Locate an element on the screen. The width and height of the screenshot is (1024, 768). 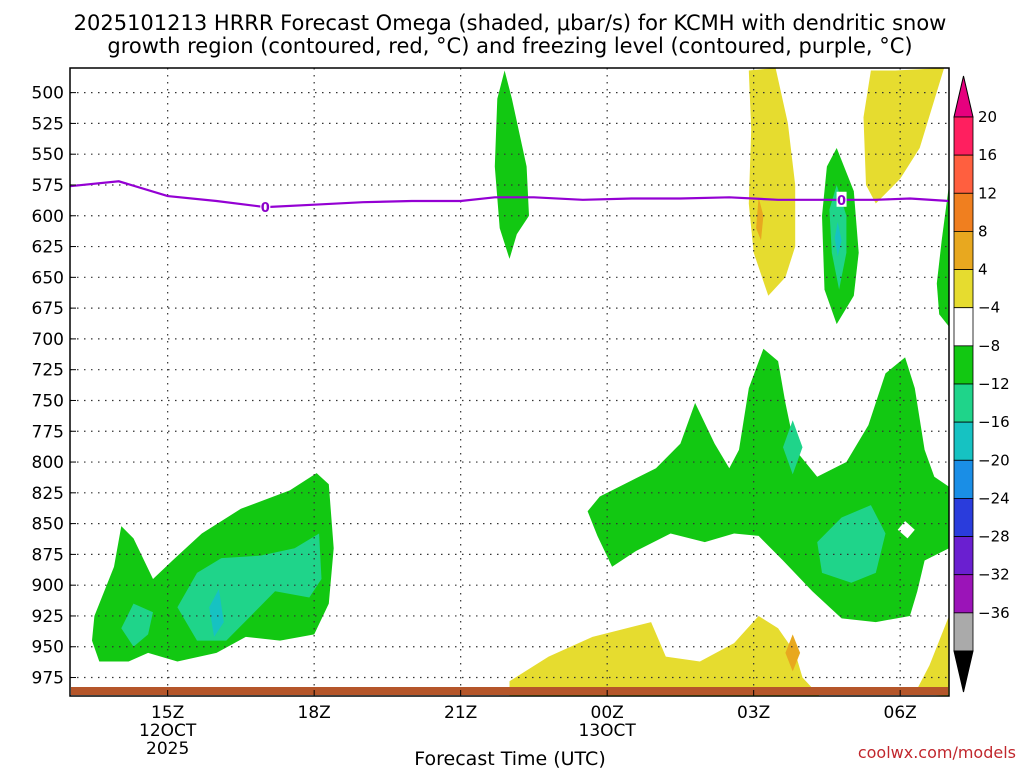
x-tick-year-15Z: 2025 is located at coordinates (167, 749).